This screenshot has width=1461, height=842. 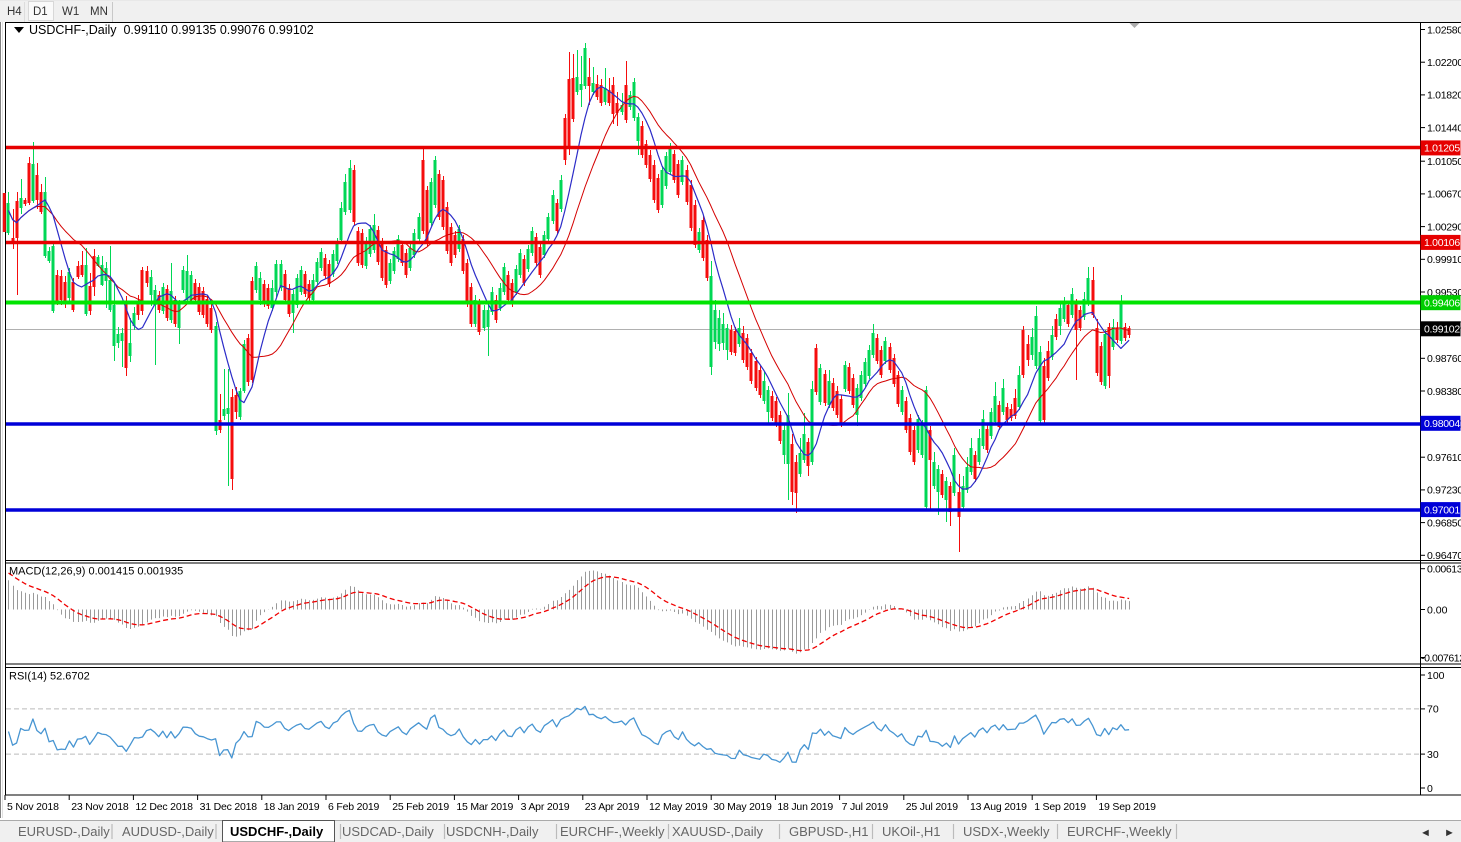 I want to click on svg-text: 18 Jan 2019, so click(x=292, y=807).